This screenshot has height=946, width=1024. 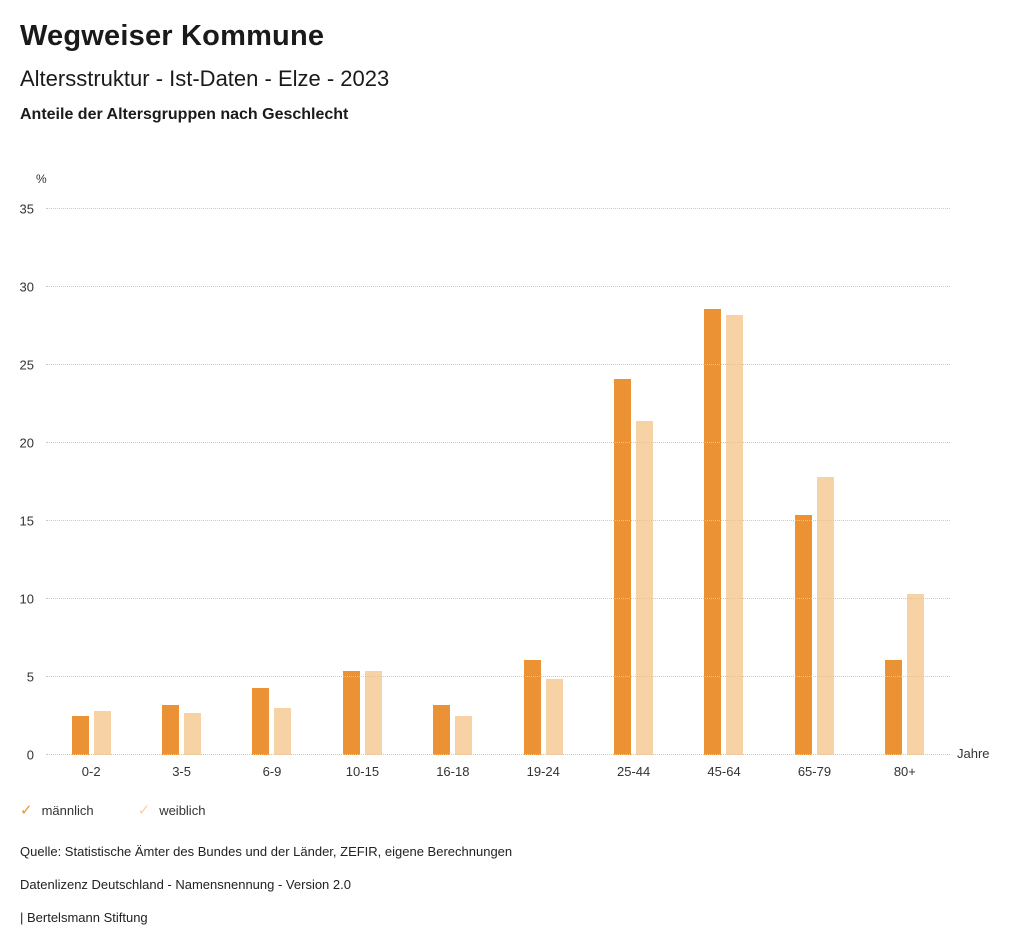 What do you see at coordinates (272, 771) in the screenshot?
I see `x-tick-label: 6-9` at bounding box center [272, 771].